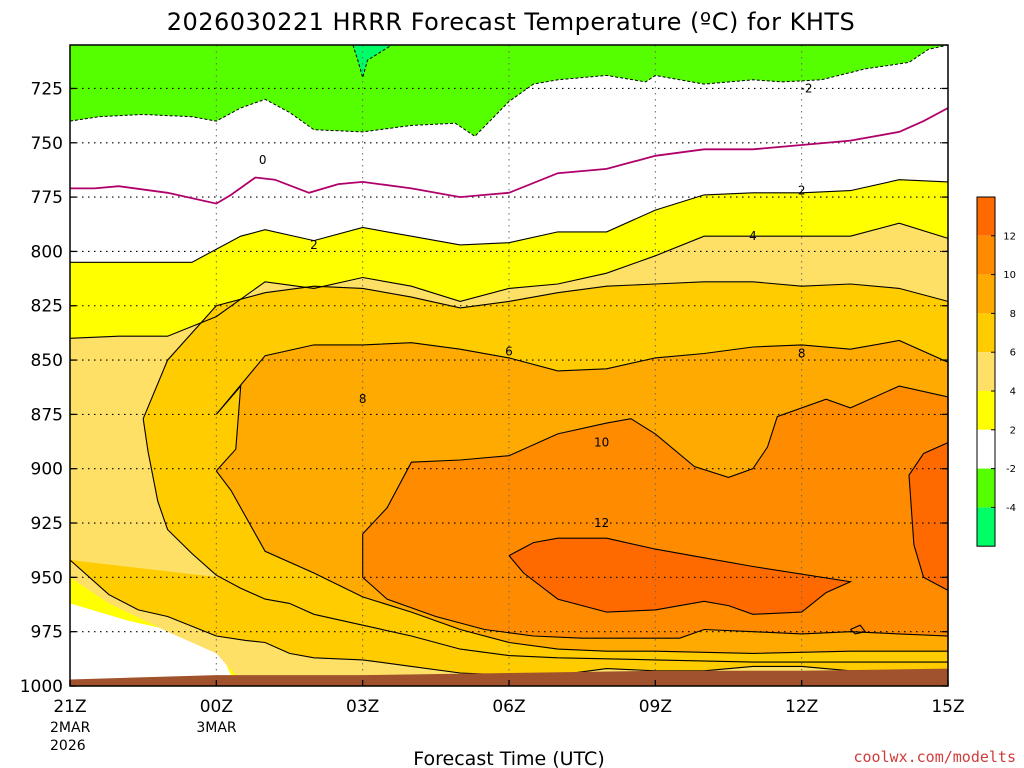  What do you see at coordinates (1009, 236) in the screenshot?
I see `colorbar-label: 12` at bounding box center [1009, 236].